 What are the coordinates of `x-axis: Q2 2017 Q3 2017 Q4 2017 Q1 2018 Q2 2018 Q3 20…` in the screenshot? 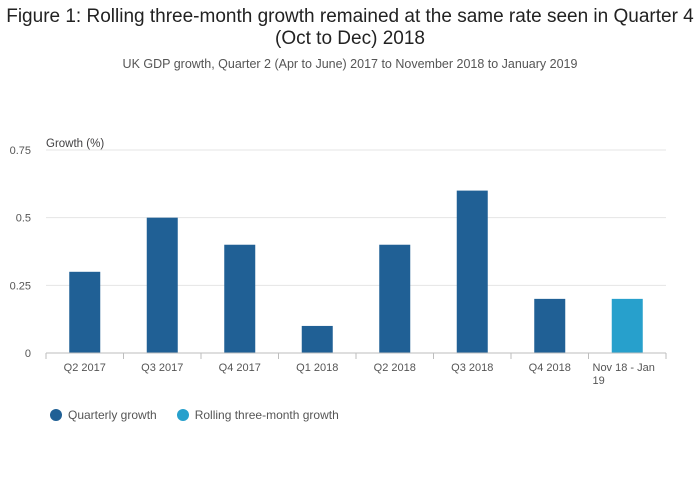 It's located at (356, 369).